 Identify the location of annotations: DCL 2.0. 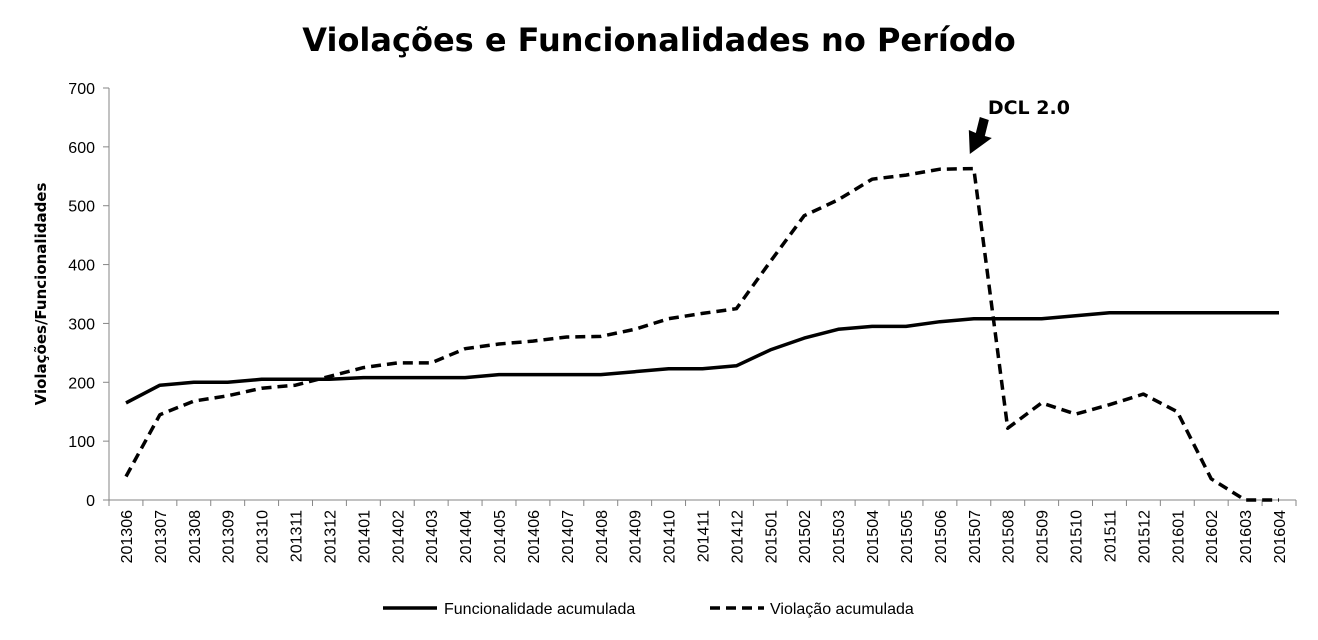
(1019, 125).